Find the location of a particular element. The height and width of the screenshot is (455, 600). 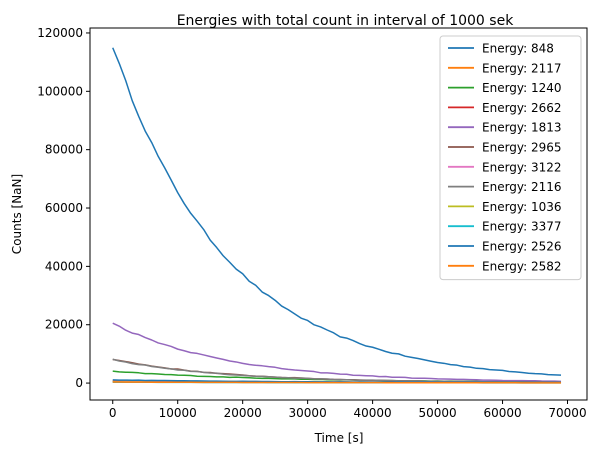

y-tick-label: 60000 is located at coordinates (64, 208).